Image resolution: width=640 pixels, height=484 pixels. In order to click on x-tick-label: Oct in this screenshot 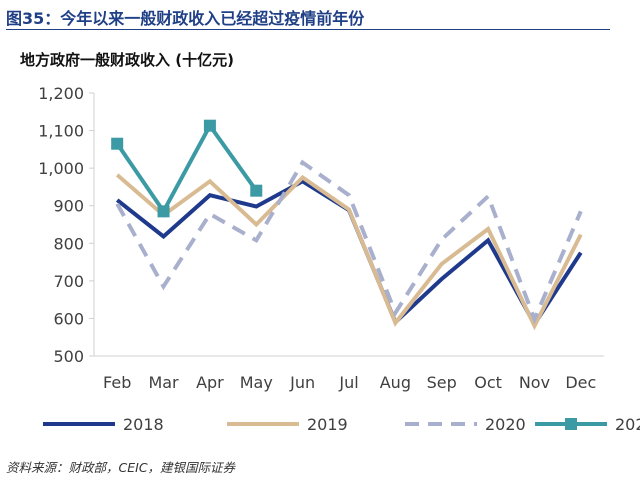, I will do `click(488, 382)`.